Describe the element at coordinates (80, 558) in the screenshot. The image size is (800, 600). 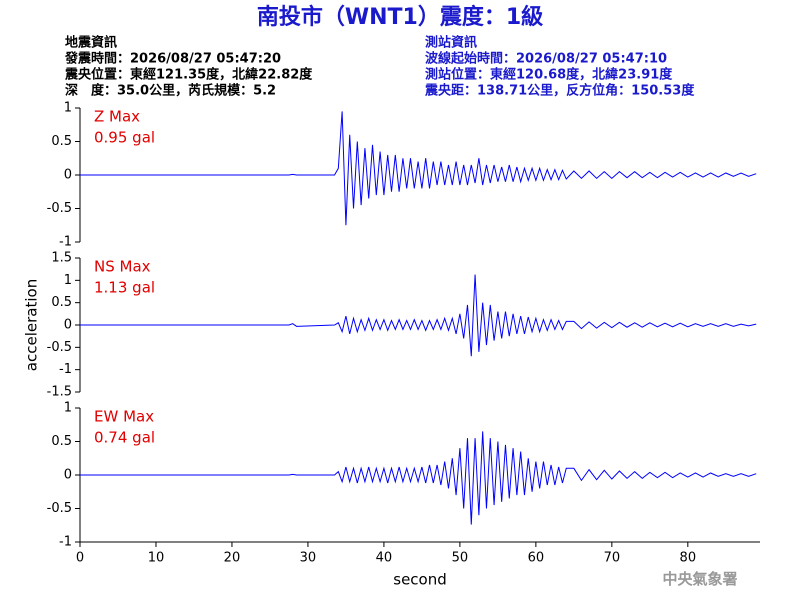
I see `x-tick-label: 0` at that location.